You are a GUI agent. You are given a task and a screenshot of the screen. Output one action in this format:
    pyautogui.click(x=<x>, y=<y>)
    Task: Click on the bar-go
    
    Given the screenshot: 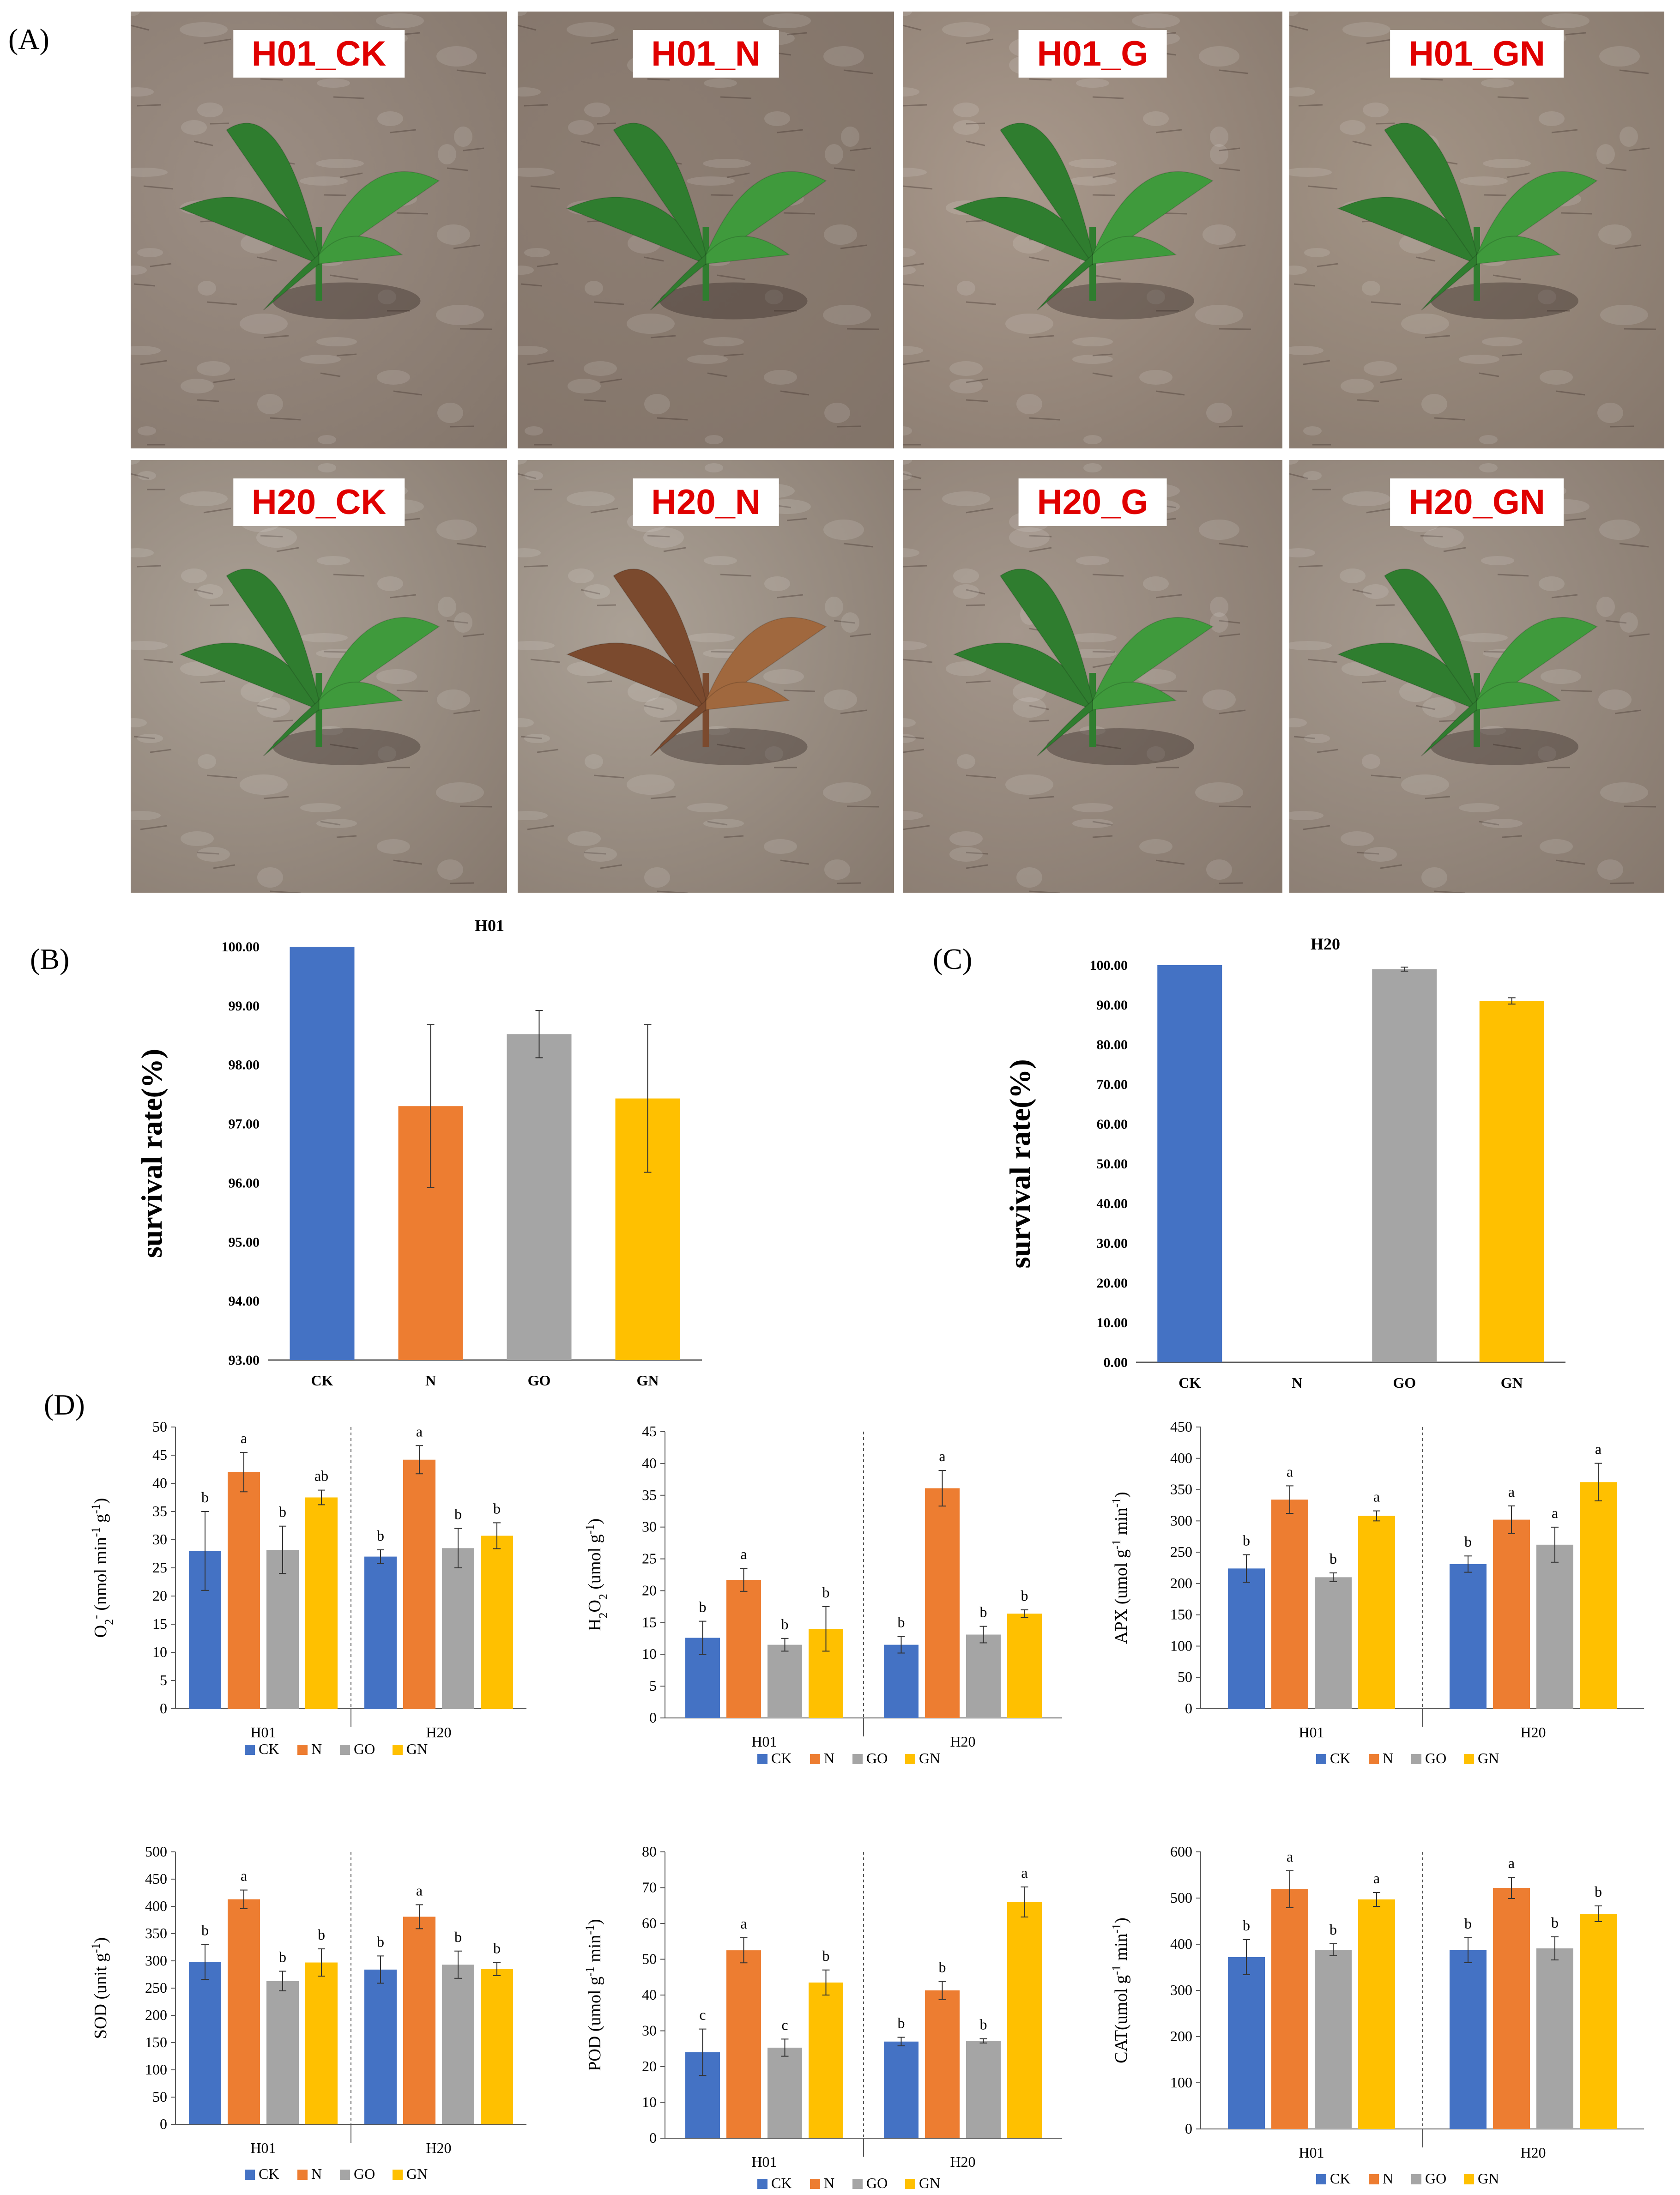 What is the action you would take?
    pyautogui.click(x=1554, y=1626)
    